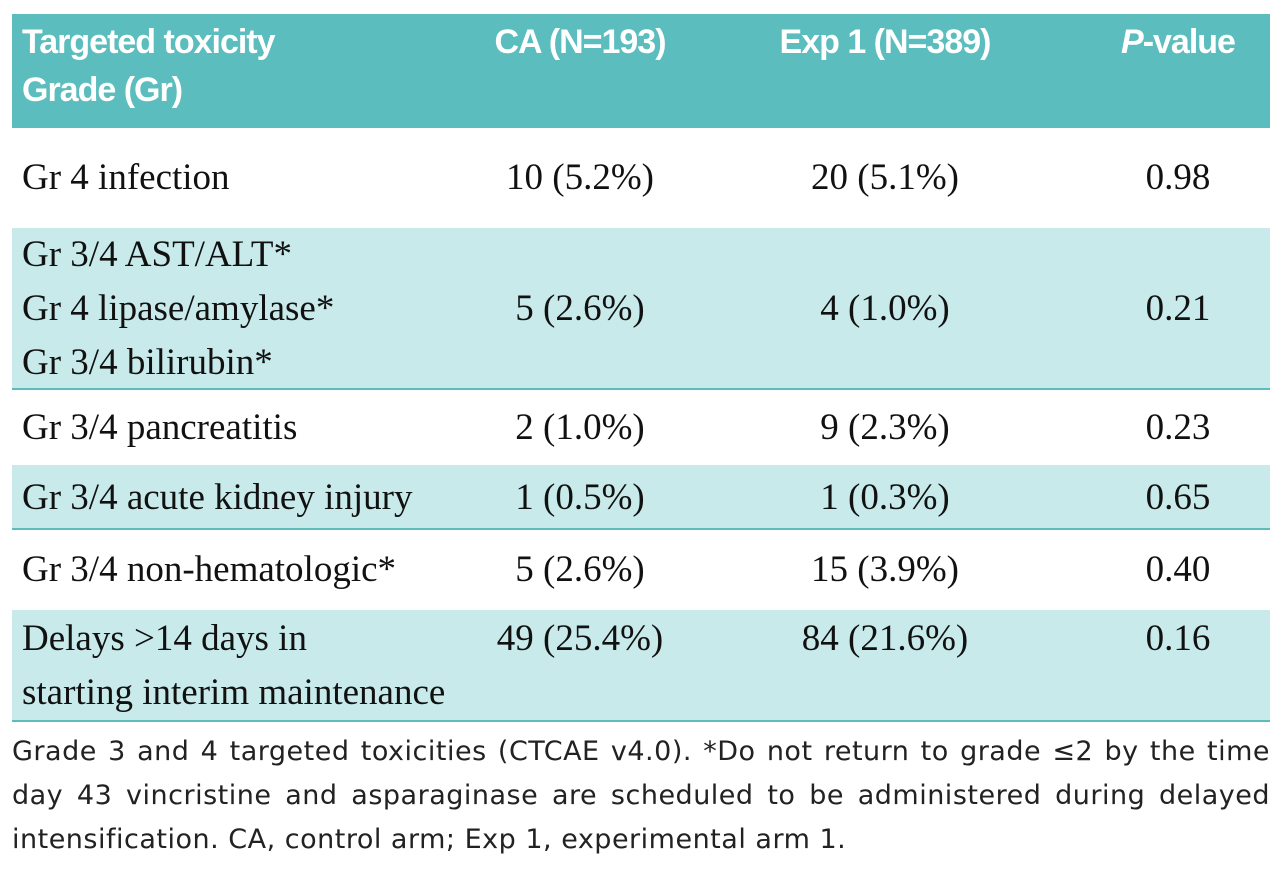  I want to click on value-cell: 4 (1.0%), so click(885, 309).